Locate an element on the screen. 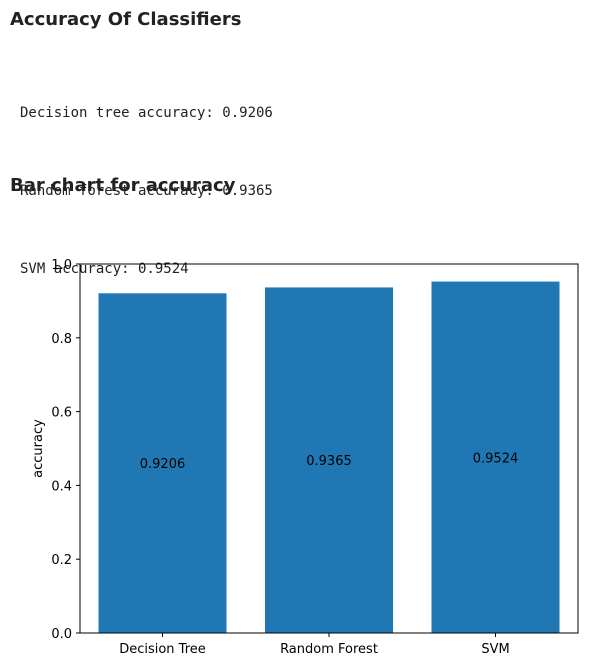 The image size is (590, 667). chart-section-title: Bar chart for accuracy is located at coordinates (123, 185).